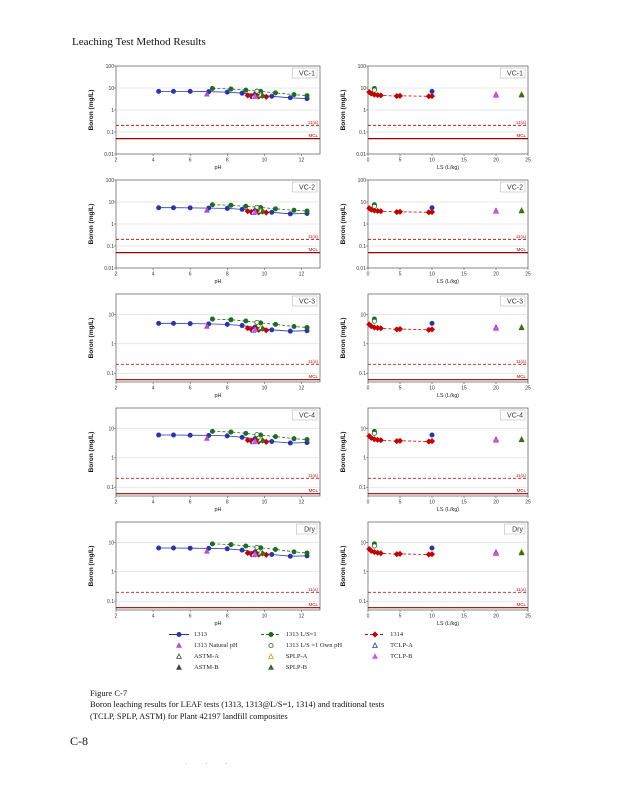  What do you see at coordinates (204, 346) in the screenshot?
I see `chart-vc3-ph: 0.1 1 10 2 4 6 8 10 12 11(a) MCL VC-3 pH Boron (mg/L)` at bounding box center [204, 346].